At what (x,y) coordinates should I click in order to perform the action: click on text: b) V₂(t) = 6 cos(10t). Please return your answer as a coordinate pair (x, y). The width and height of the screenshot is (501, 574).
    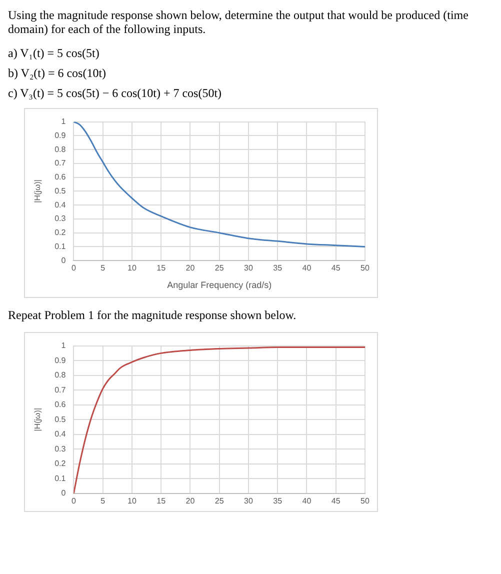
    Looking at the image, I should click on (58, 73).